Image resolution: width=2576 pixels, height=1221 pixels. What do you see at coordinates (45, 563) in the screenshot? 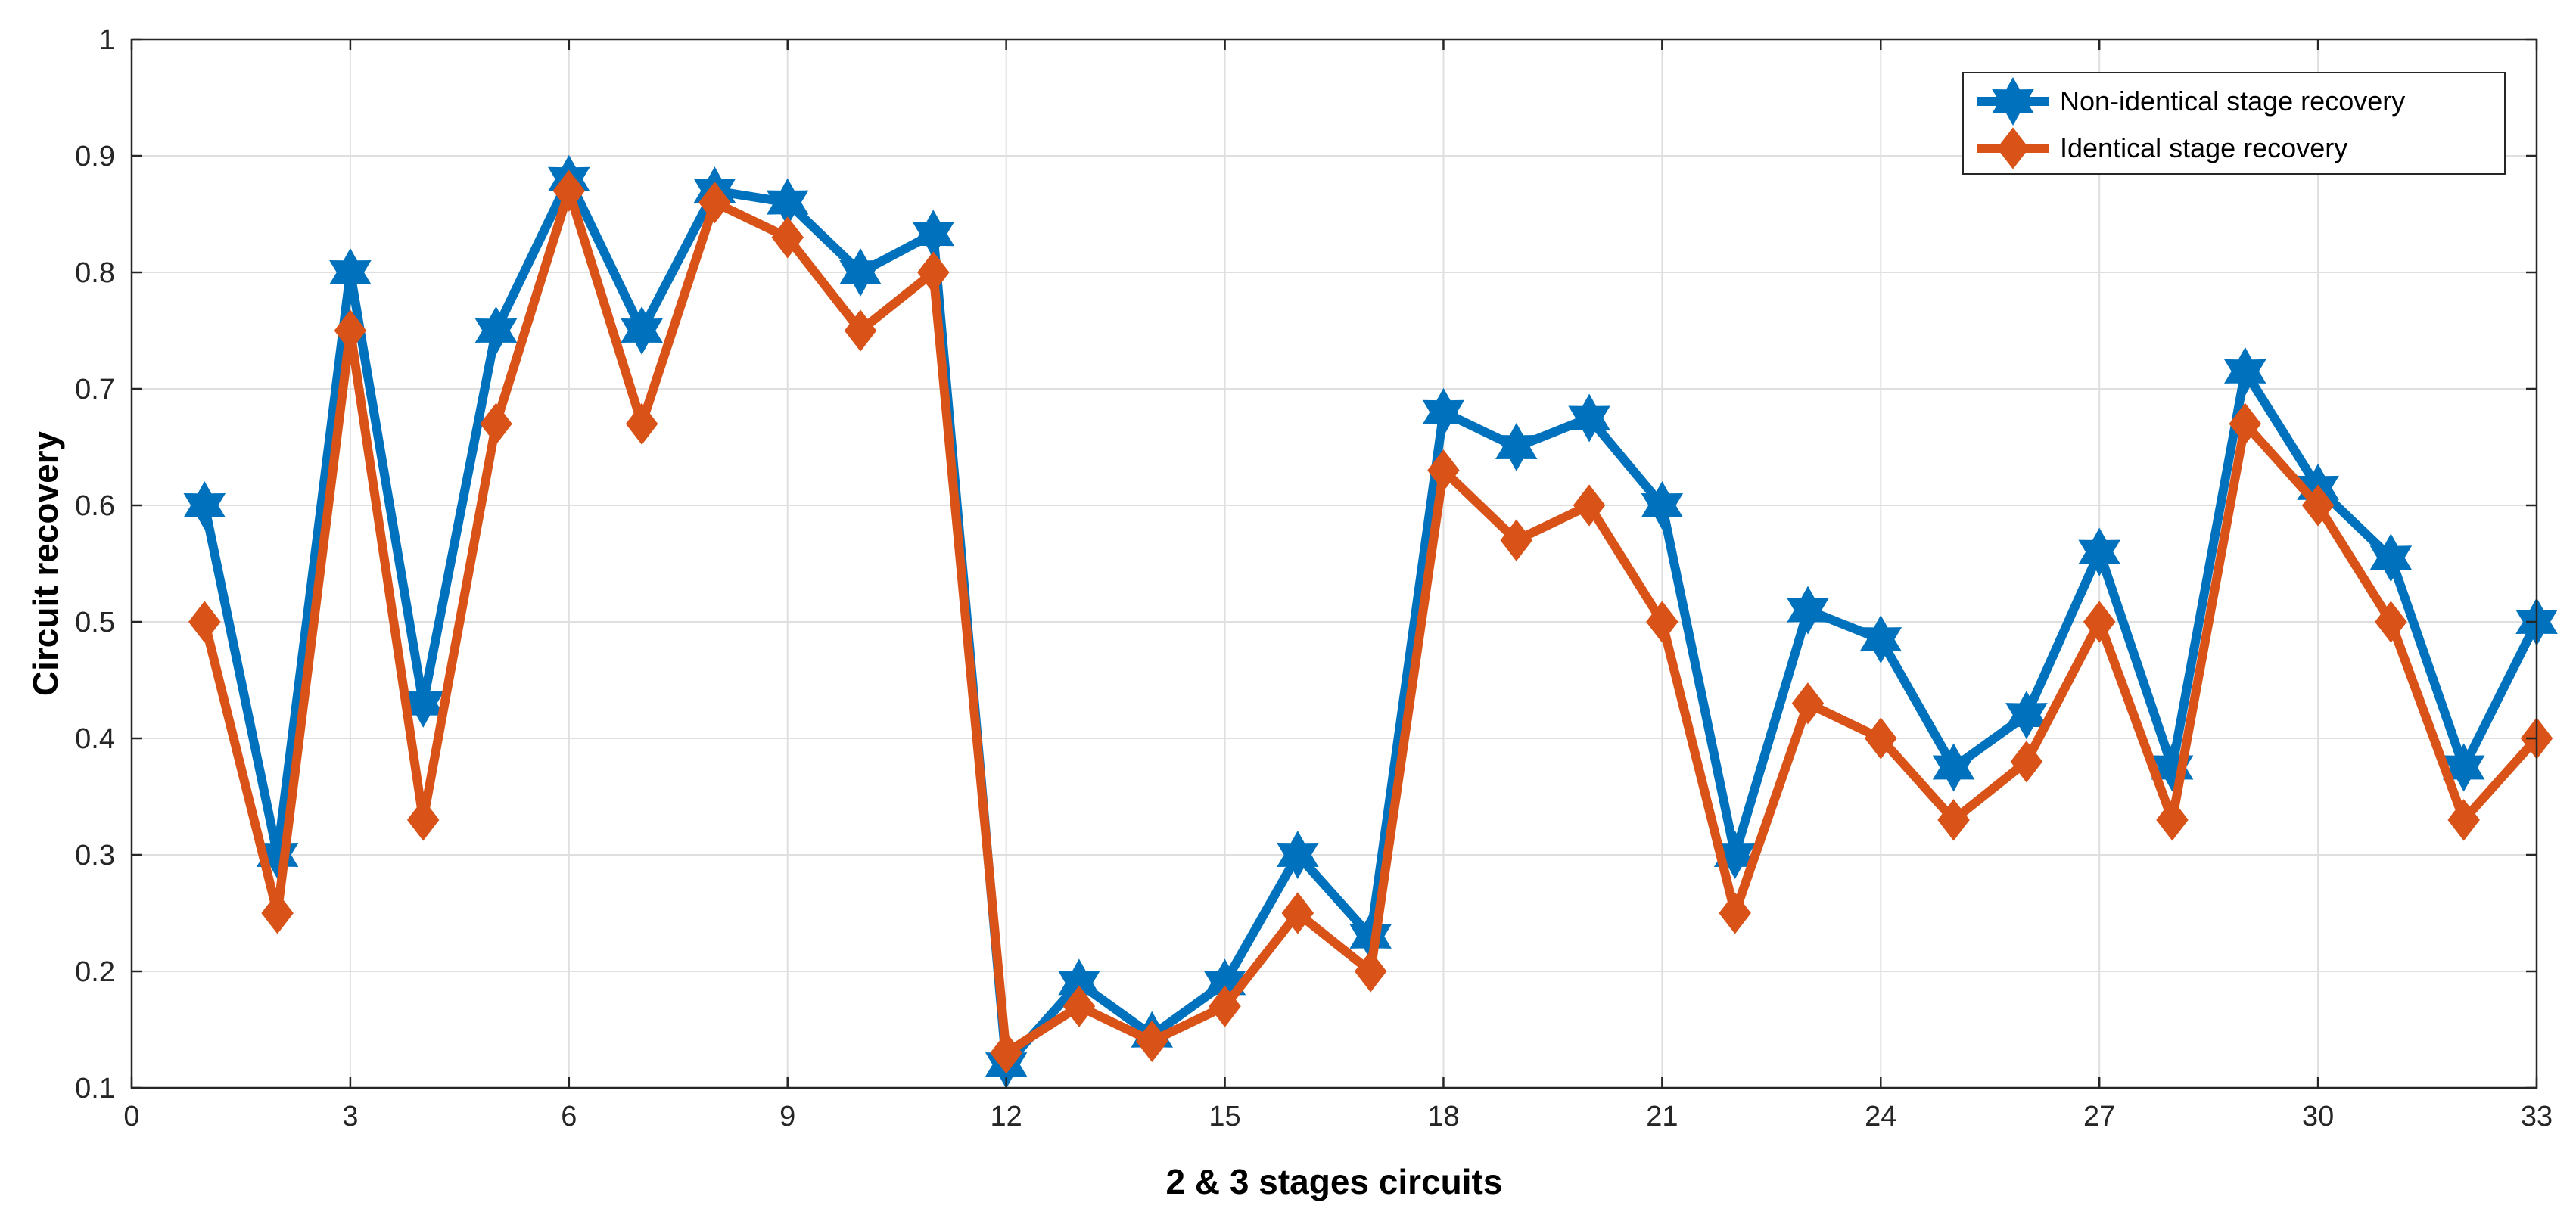
I see `y-axis-title: Circuit recovery` at bounding box center [45, 563].